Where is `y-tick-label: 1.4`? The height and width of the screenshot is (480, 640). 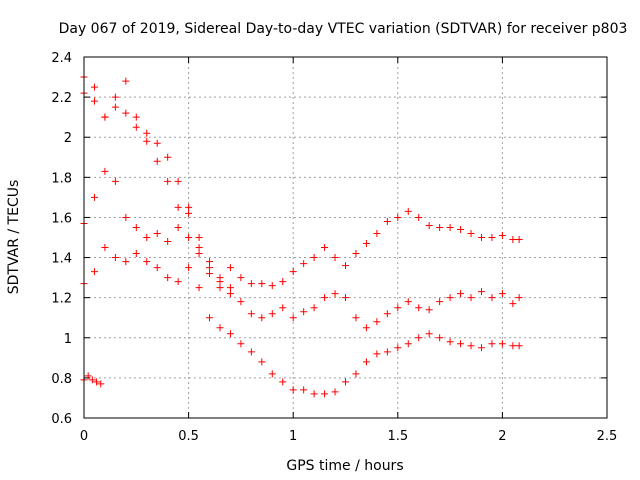
y-tick-label: 1.4 is located at coordinates (61, 259).